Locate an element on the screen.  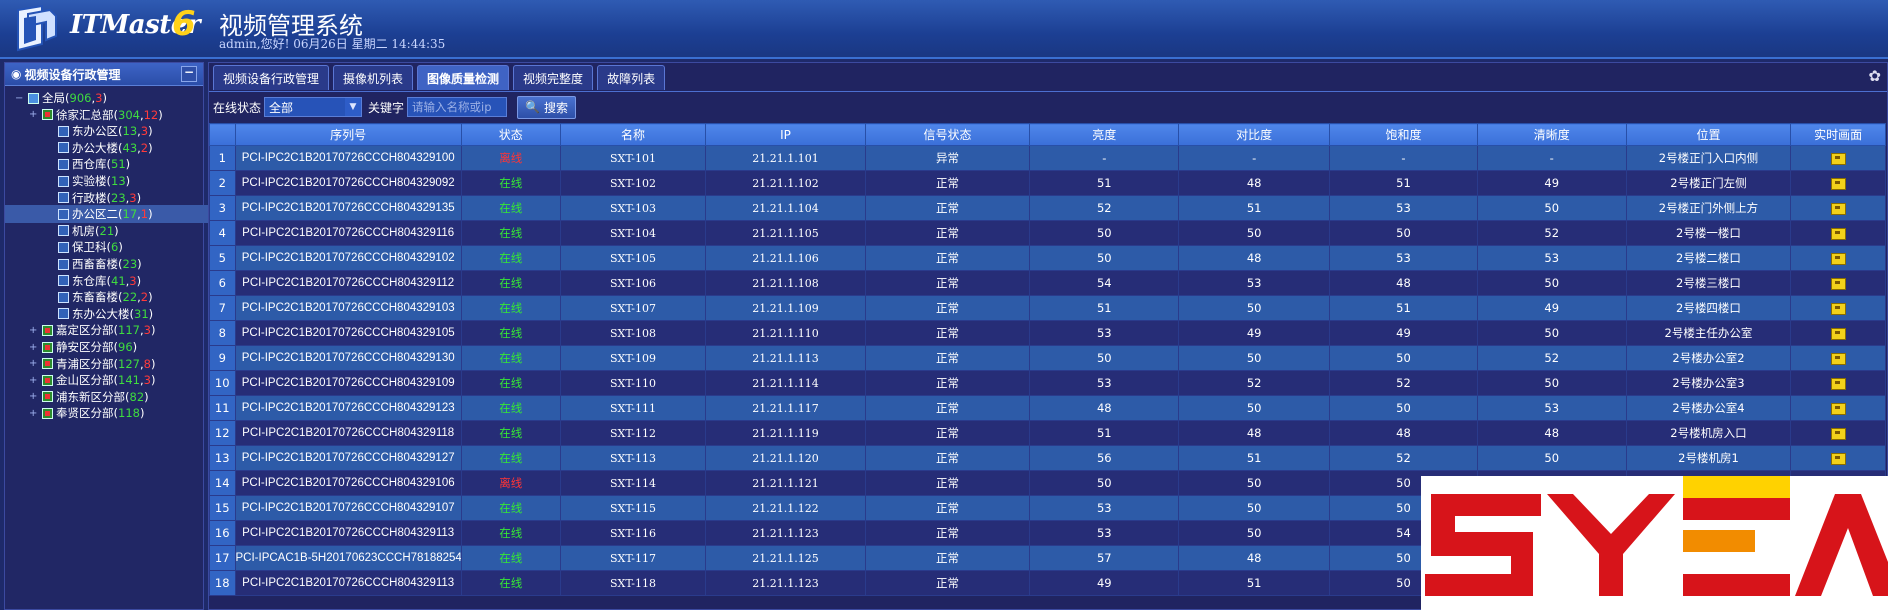
tab-divider is located at coordinates (1048, 91).